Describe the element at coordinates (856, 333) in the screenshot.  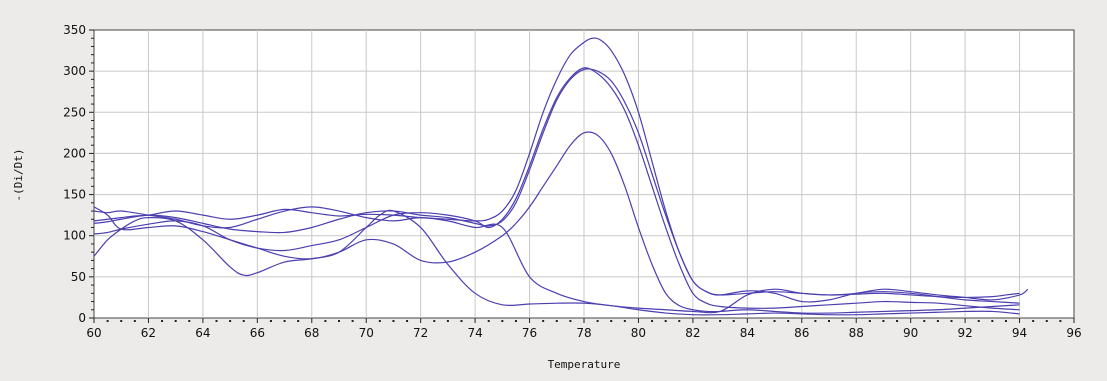
I see `x-tick-label: 88` at that location.